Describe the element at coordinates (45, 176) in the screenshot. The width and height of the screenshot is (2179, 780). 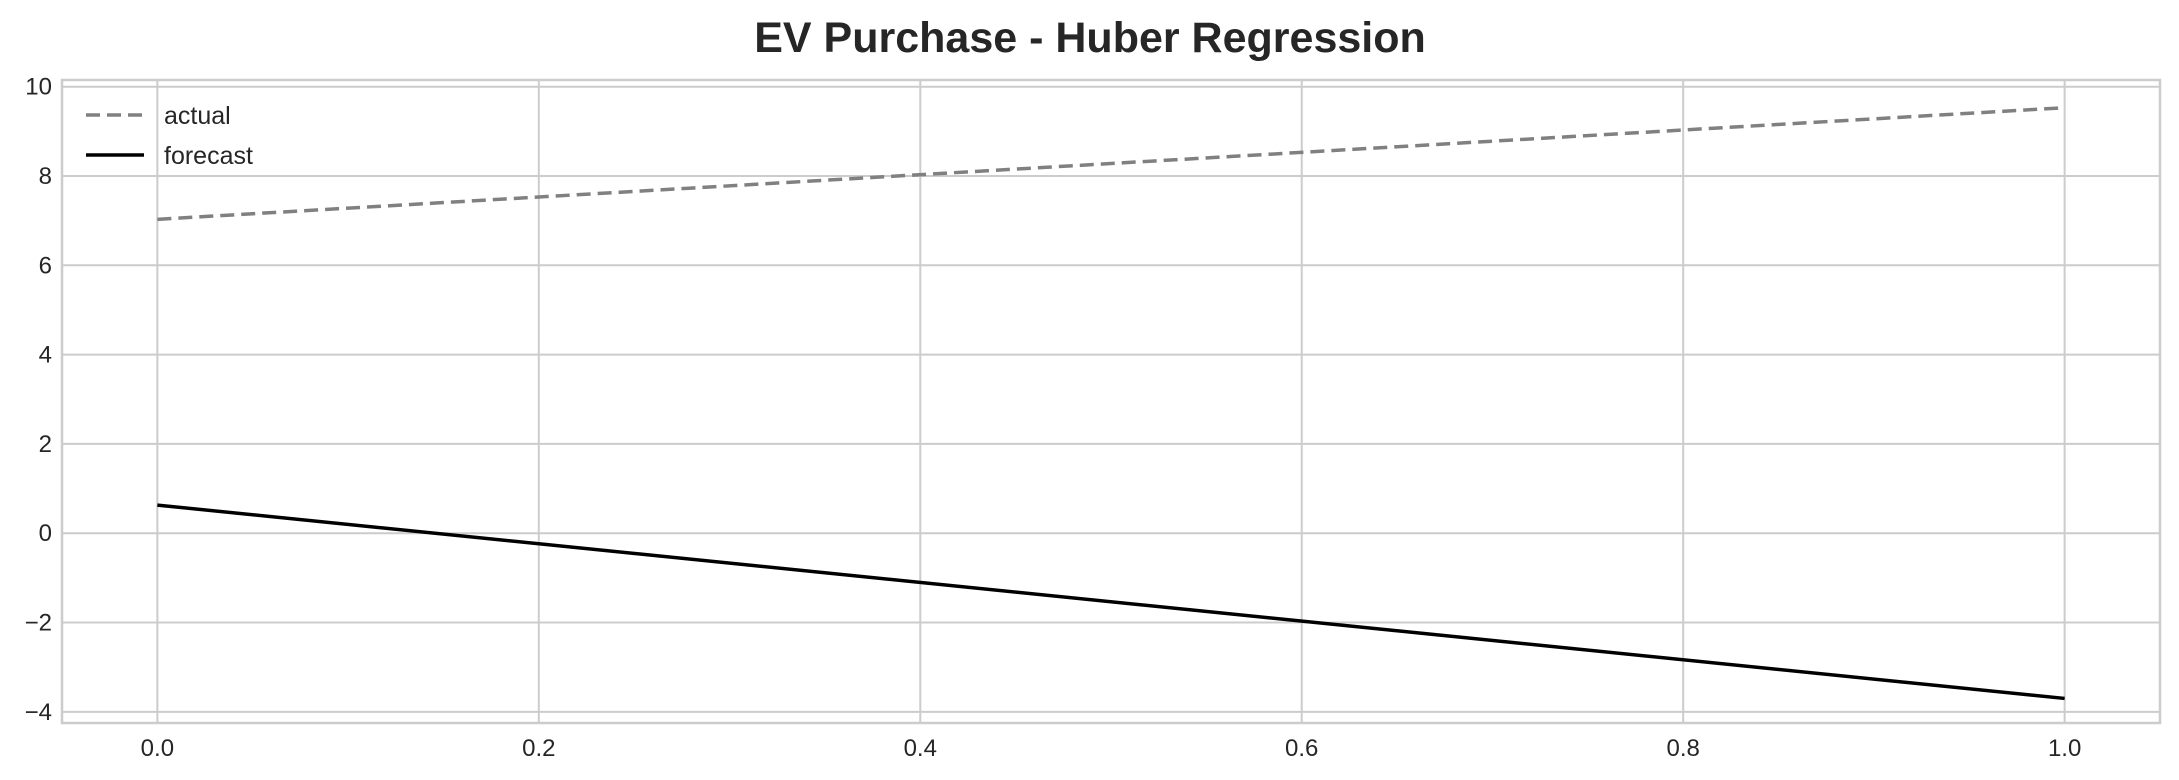
I see `y-tick-label: 8` at that location.